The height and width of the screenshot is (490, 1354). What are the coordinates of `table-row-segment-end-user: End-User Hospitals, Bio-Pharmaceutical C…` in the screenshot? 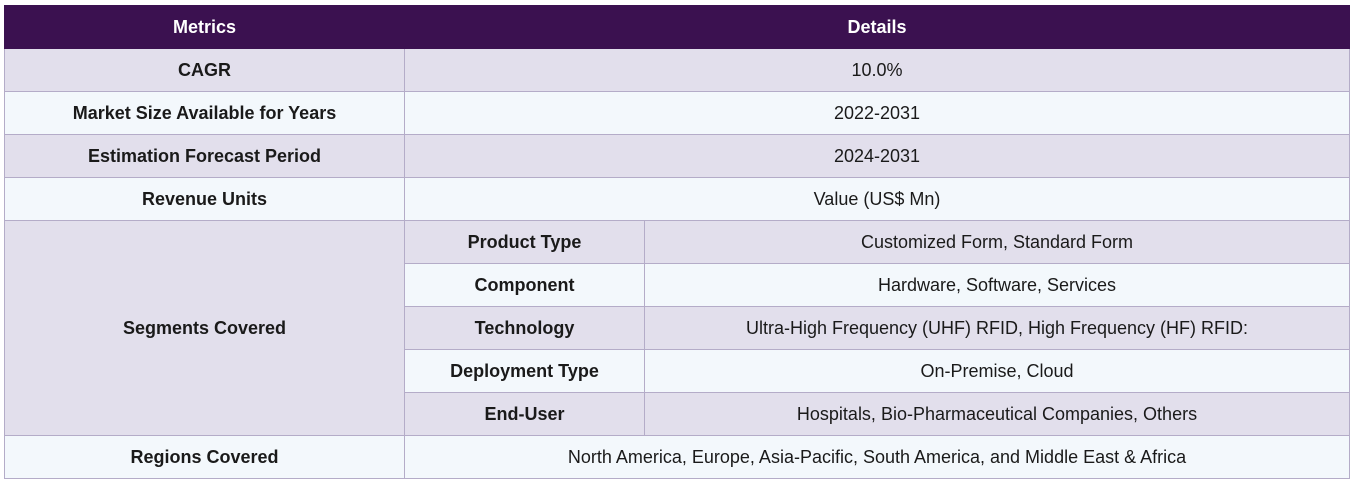 It's located at (677, 414).